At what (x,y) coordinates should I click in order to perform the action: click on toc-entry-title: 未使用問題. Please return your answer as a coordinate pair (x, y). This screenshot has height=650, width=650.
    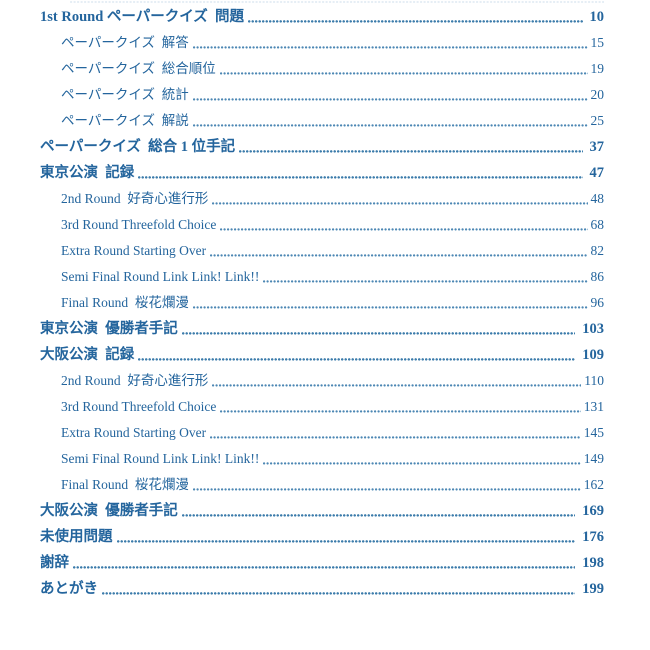
    Looking at the image, I should click on (76, 537).